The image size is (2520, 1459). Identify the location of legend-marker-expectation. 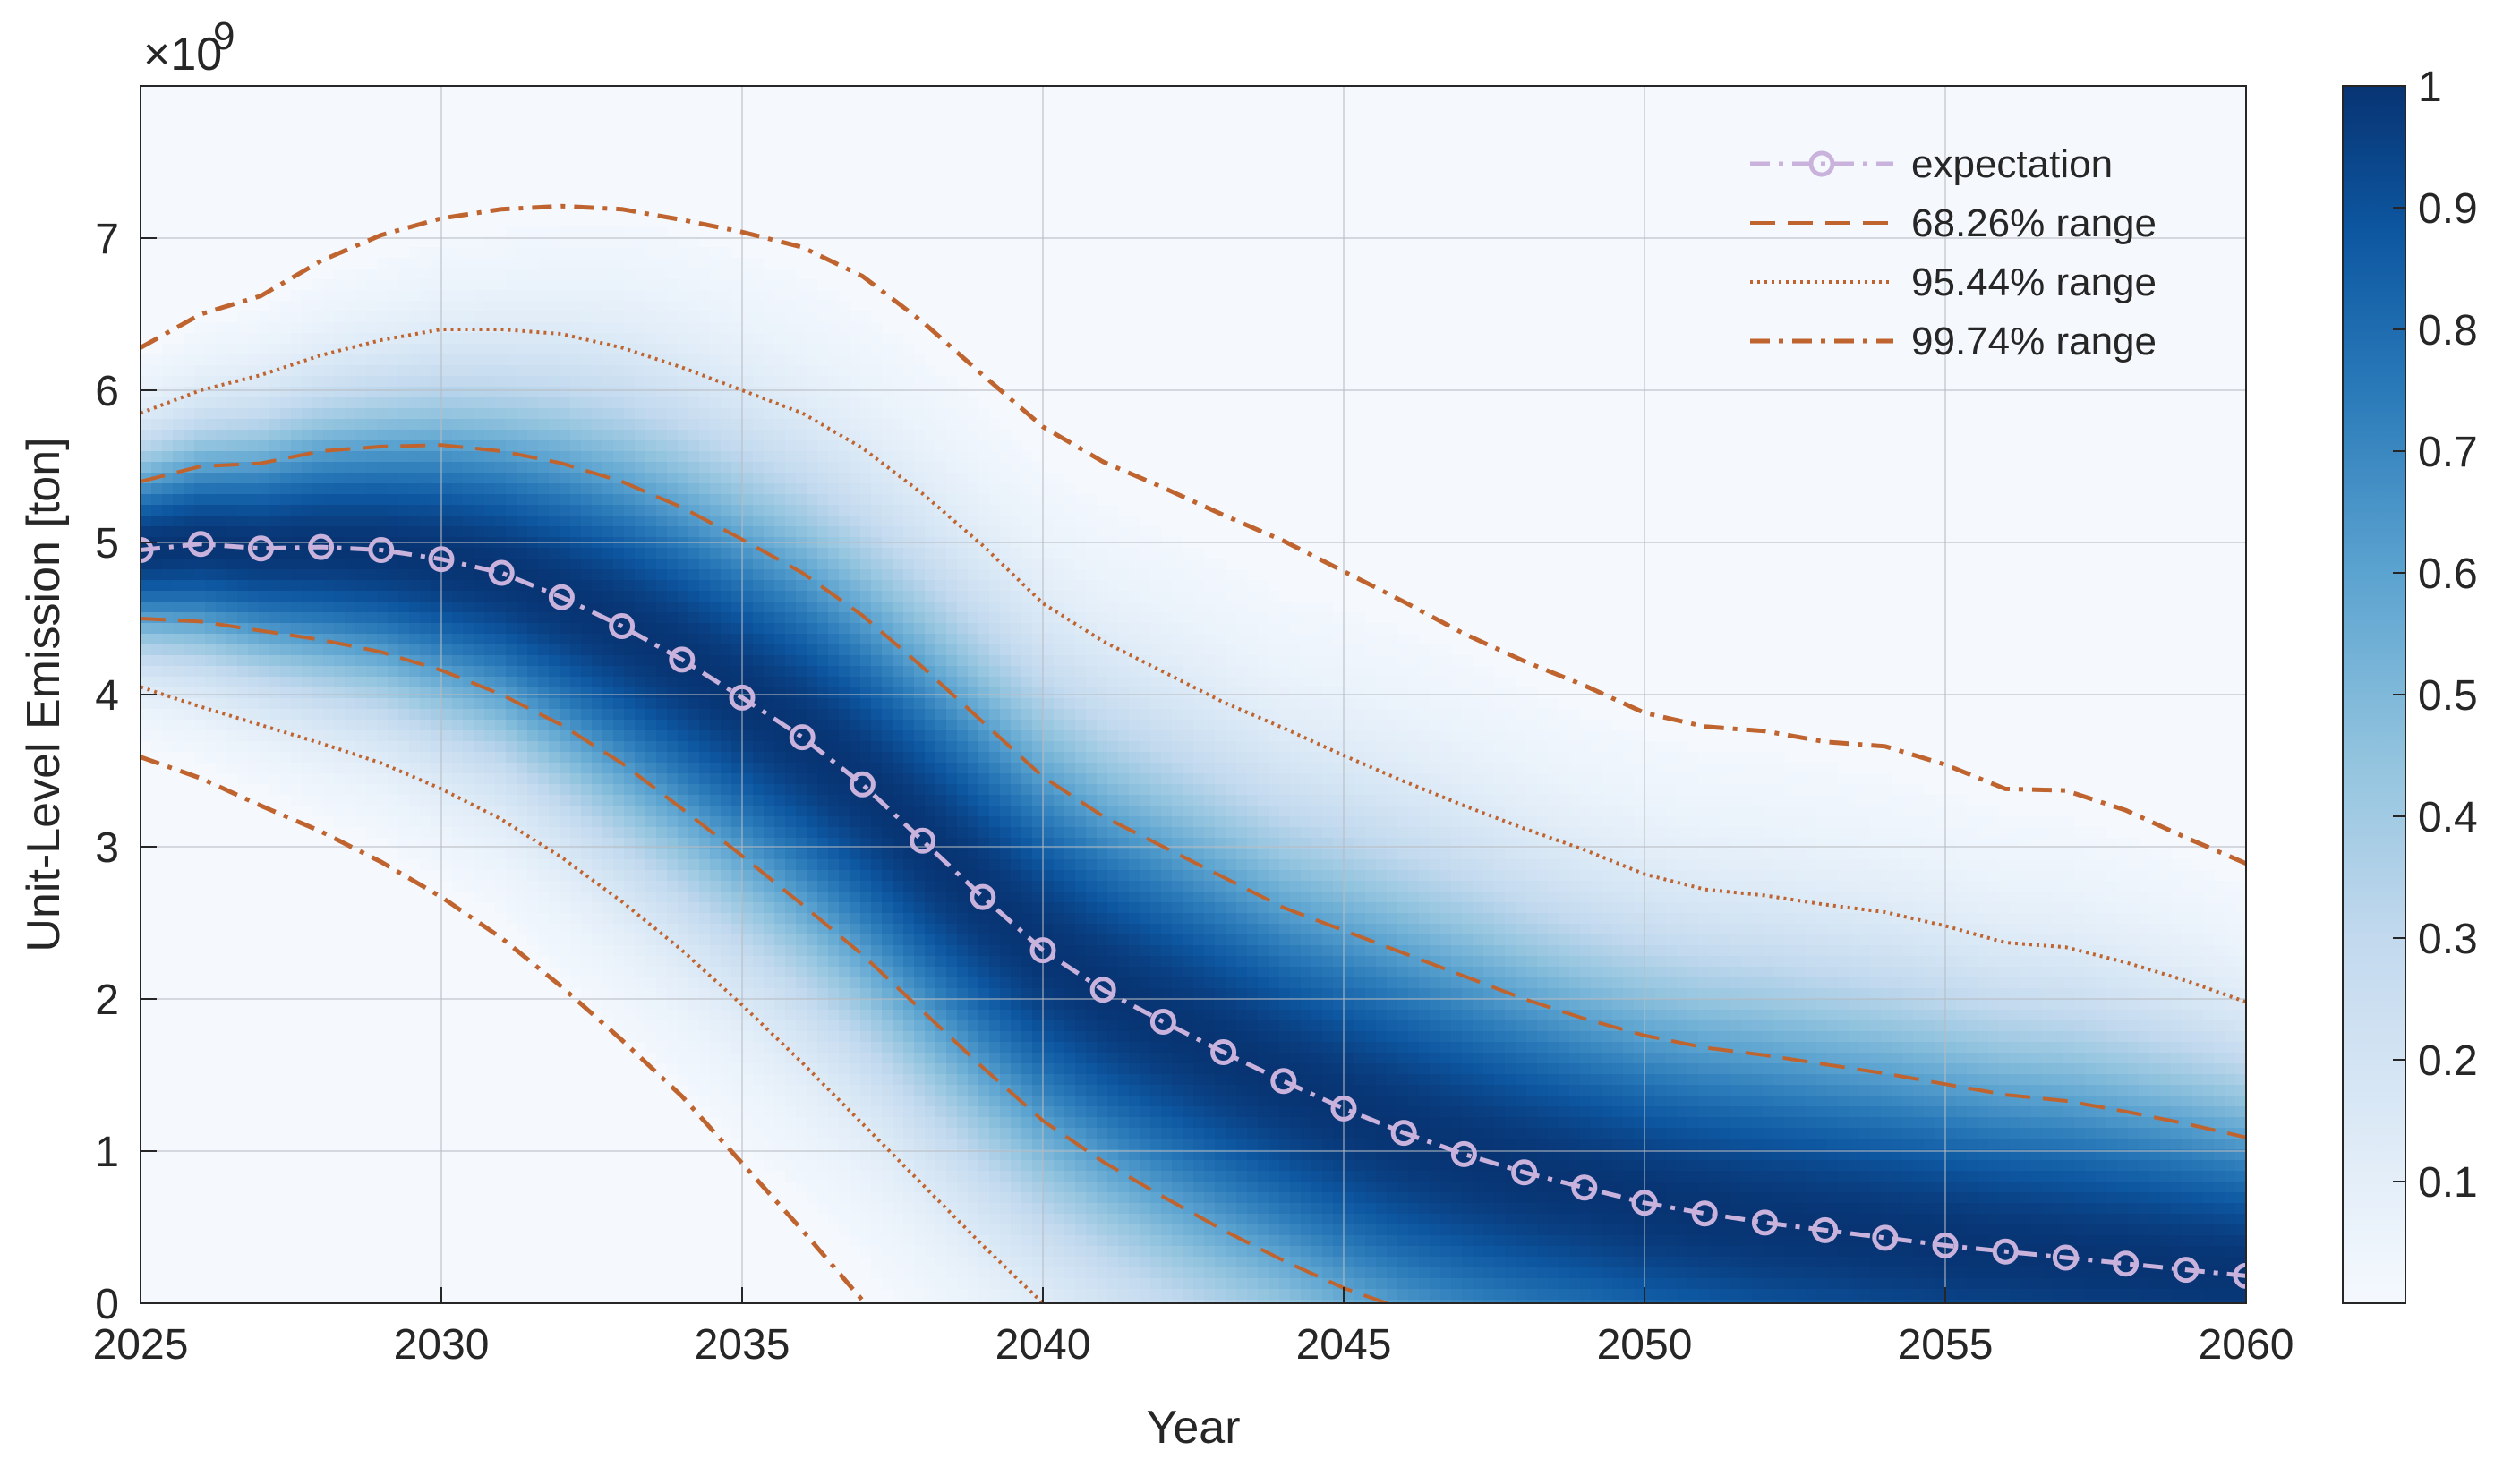
(1821, 164).